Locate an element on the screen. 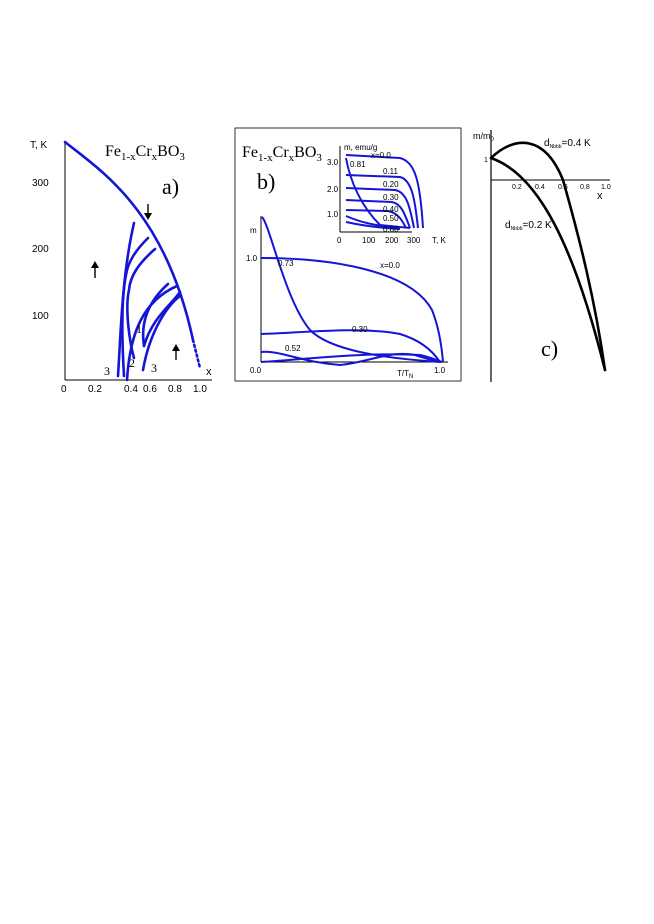 This screenshot has width=654, height=924. inset-xlabel: T, K is located at coordinates (439, 240).